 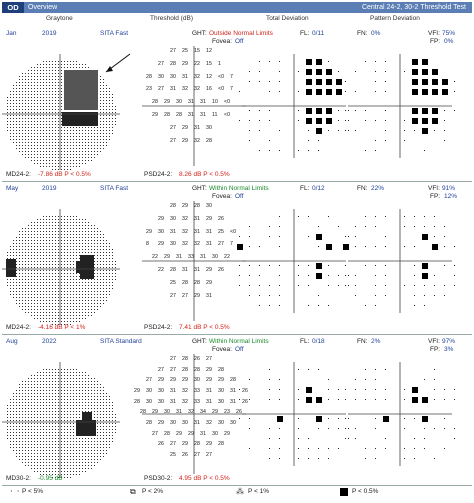 I want to click on pattern-deviation-plot, so click(x=400, y=106).